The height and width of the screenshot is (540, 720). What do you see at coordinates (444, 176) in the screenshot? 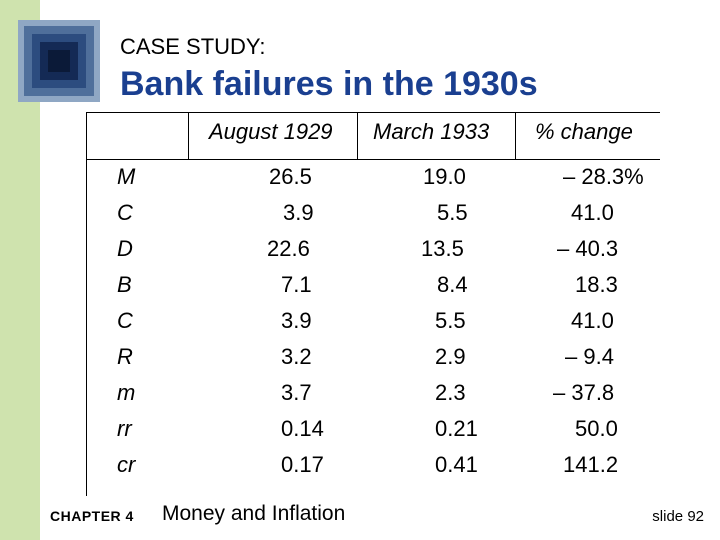
I see `cell-mar1933: 19.0` at bounding box center [444, 176].